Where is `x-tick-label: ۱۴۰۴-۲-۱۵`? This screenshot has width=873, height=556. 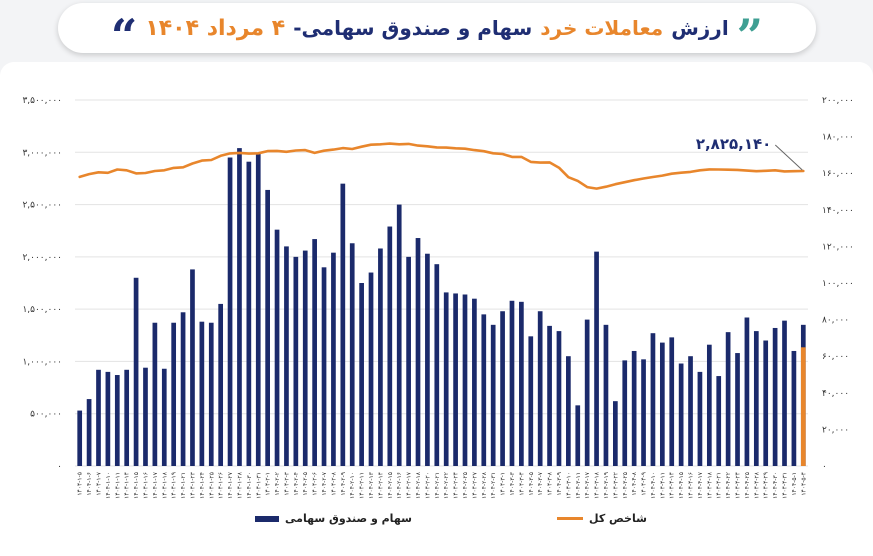
x-tick-label: ۱۴۰۴-۲-۱۵ is located at coordinates (390, 485).